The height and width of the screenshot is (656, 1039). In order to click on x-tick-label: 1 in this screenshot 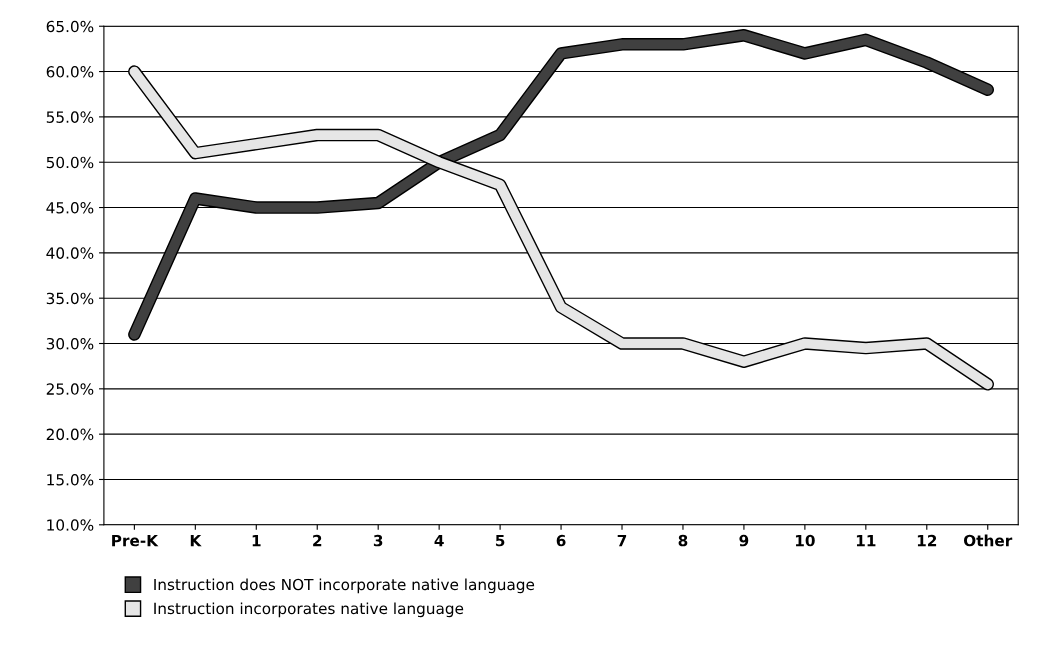, I will do `click(256, 540)`.